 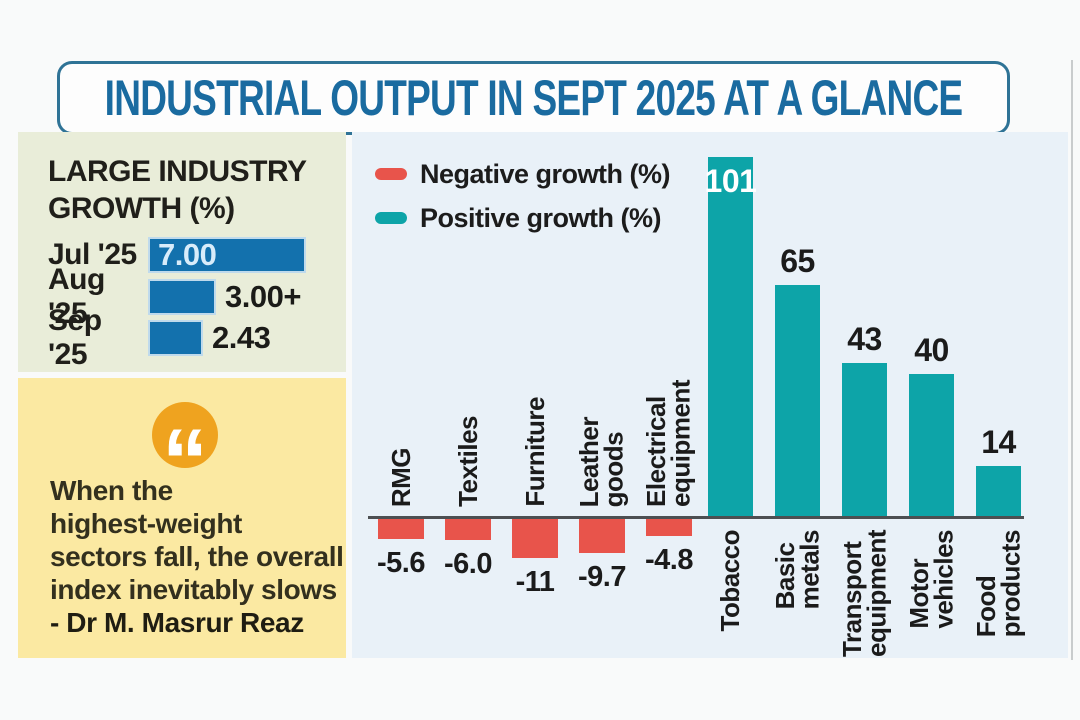 I want to click on category-text: Tobacco, so click(x=730, y=581).